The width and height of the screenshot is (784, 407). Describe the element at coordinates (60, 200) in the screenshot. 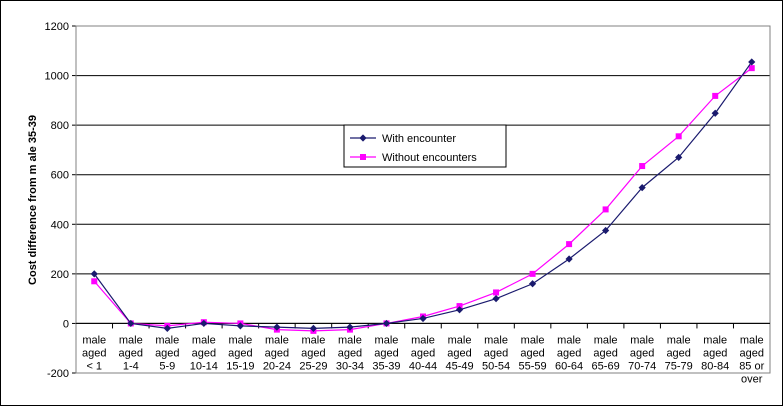

I see `y-axis-ticks: -200 0 200 400 600 800 1000 1200` at that location.